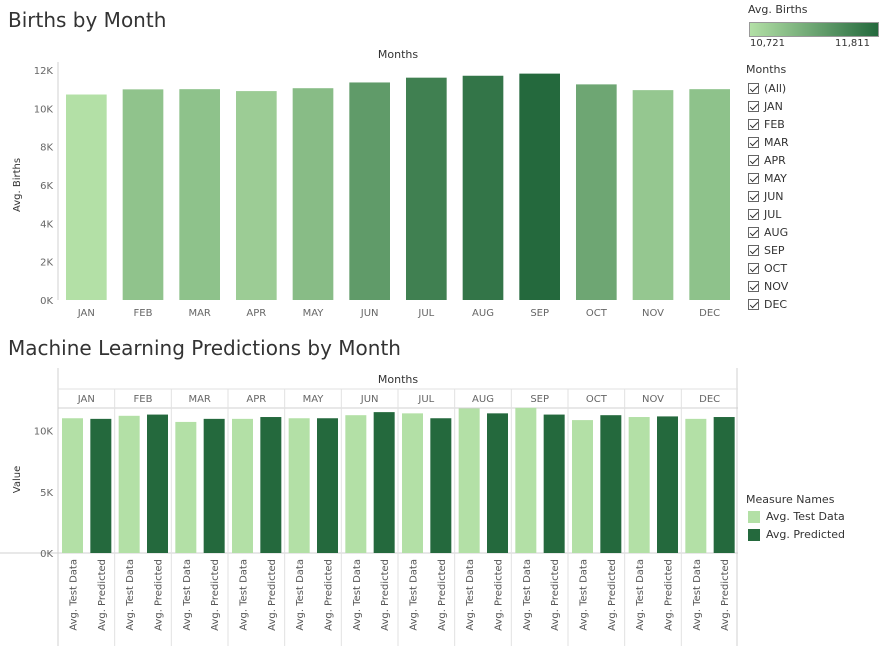 Image resolution: width=886 pixels, height=646 pixels. Describe the element at coordinates (766, 196) in the screenshot. I see `filter-item-jun: JUN` at that location.